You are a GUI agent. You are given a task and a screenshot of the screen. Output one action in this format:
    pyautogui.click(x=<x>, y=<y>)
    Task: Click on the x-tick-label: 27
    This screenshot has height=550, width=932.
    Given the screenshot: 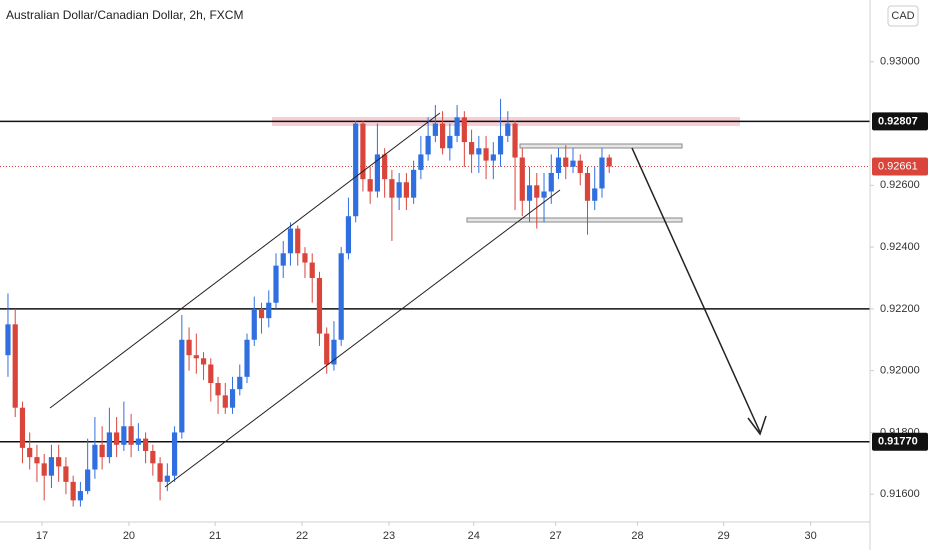 What is the action you would take?
    pyautogui.click(x=555, y=536)
    